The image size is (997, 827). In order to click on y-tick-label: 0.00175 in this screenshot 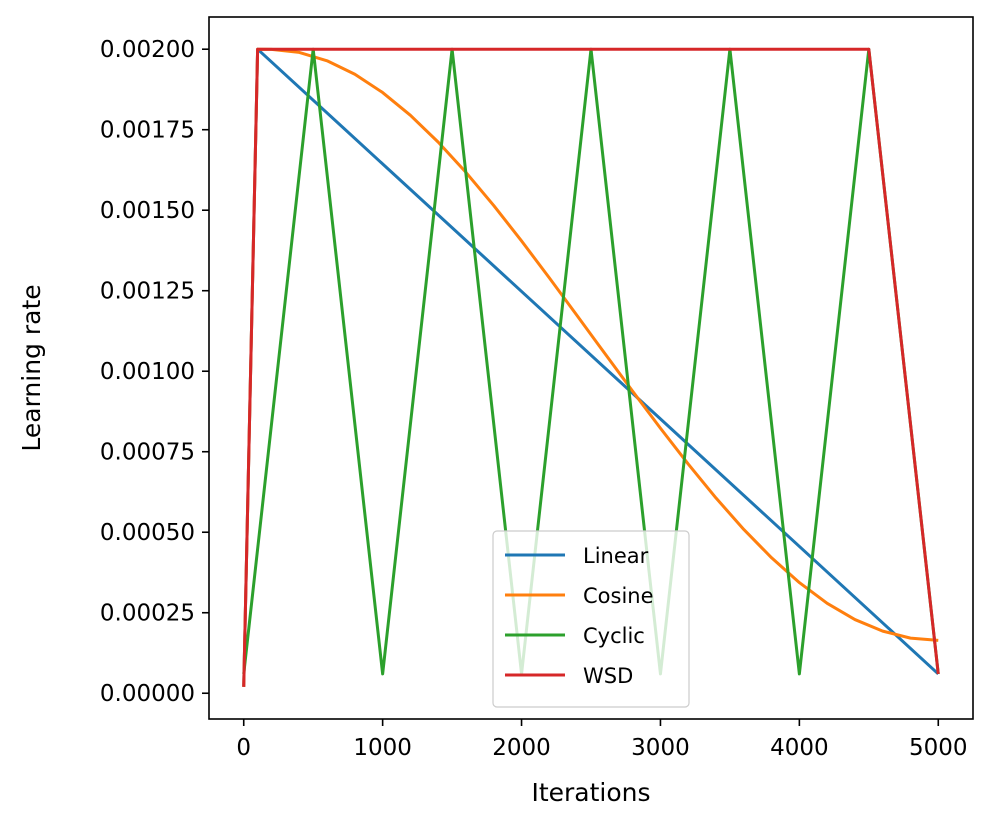, I will do `click(147, 131)`.